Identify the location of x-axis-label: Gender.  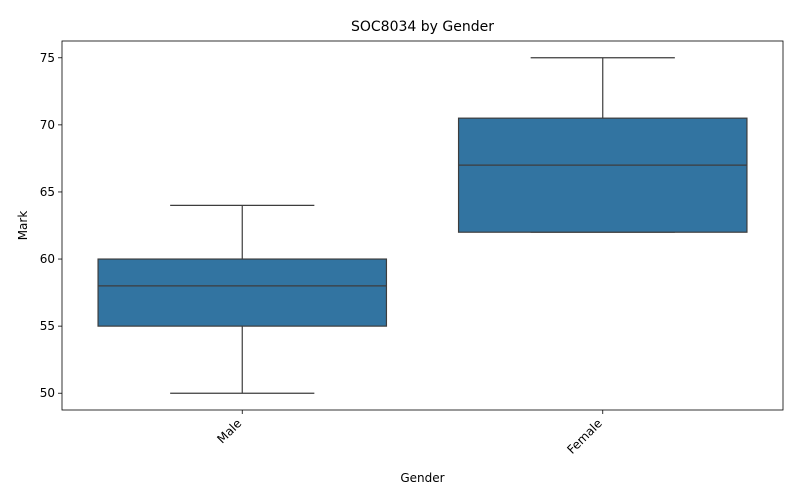
(422, 478).